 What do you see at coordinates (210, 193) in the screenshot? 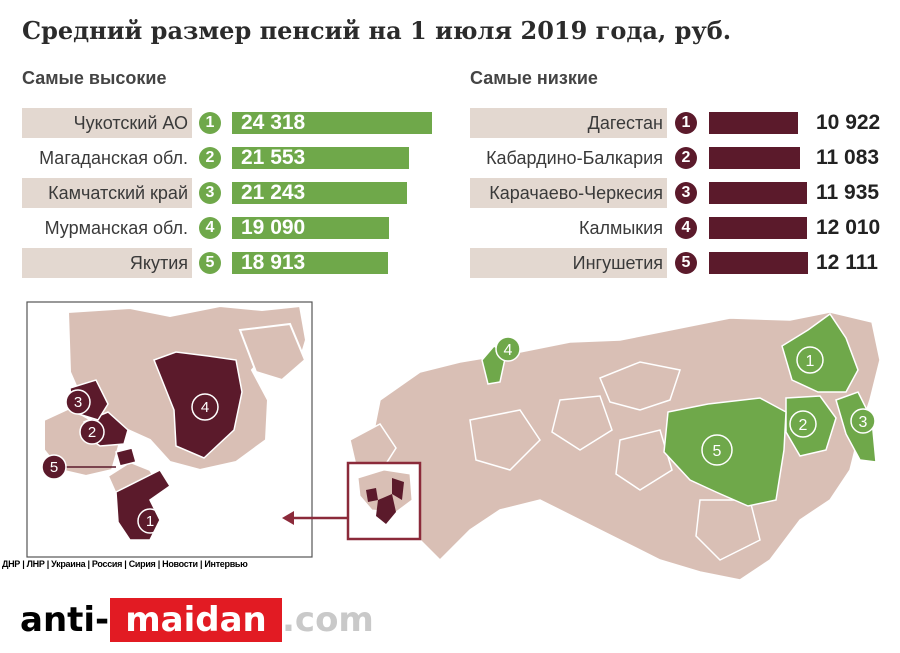
I see `highest-rank-badge: 3` at bounding box center [210, 193].